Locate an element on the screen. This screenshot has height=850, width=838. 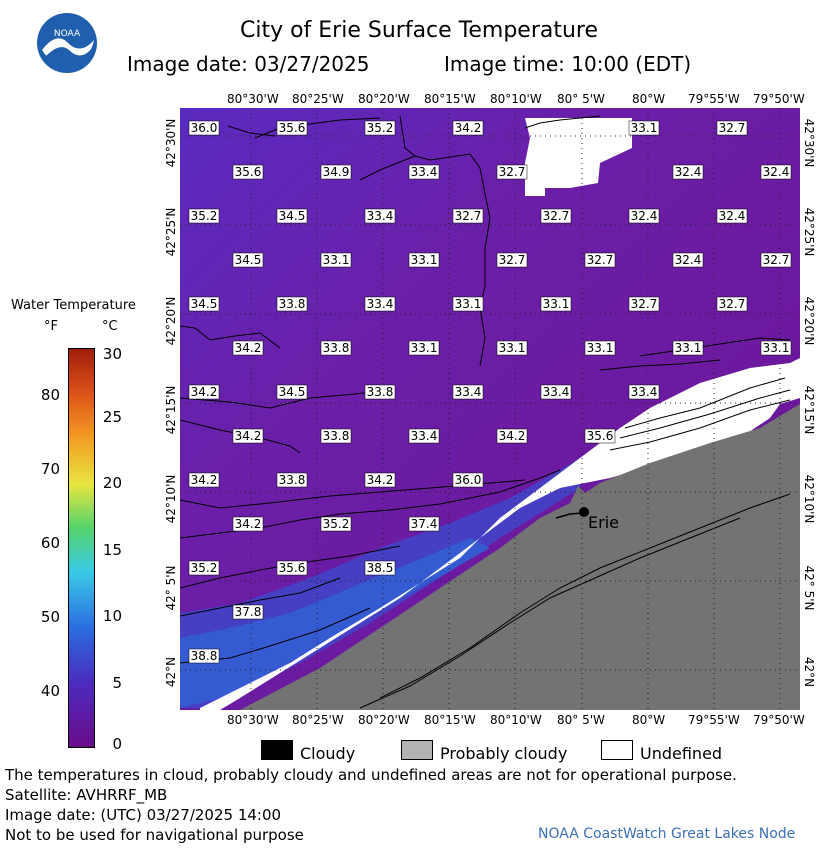
c-tick: 10 is located at coordinates (112, 616).